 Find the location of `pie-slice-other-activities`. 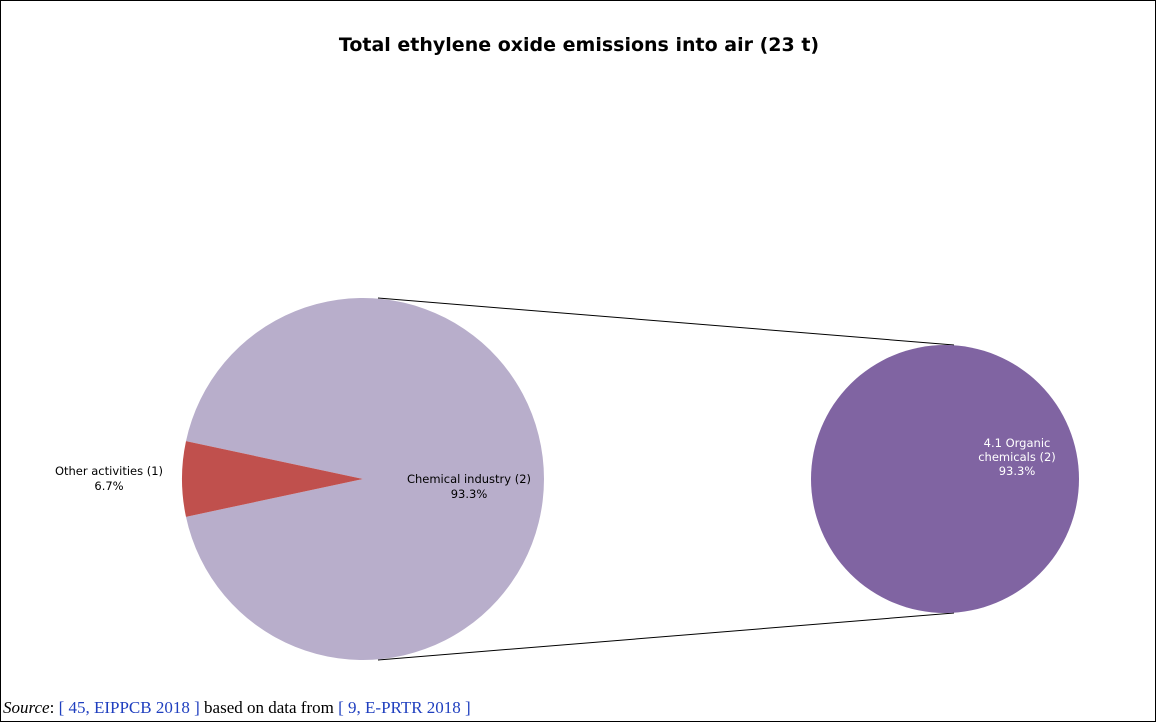

pie-slice-other-activities is located at coordinates (272, 479).